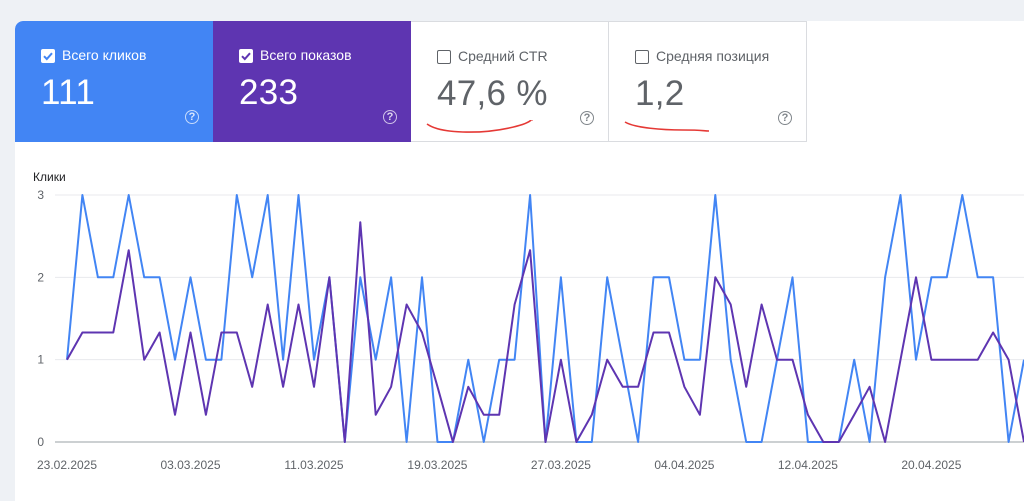 This screenshot has width=1024, height=501. I want to click on metric-value: 47,6 %, so click(492, 93).